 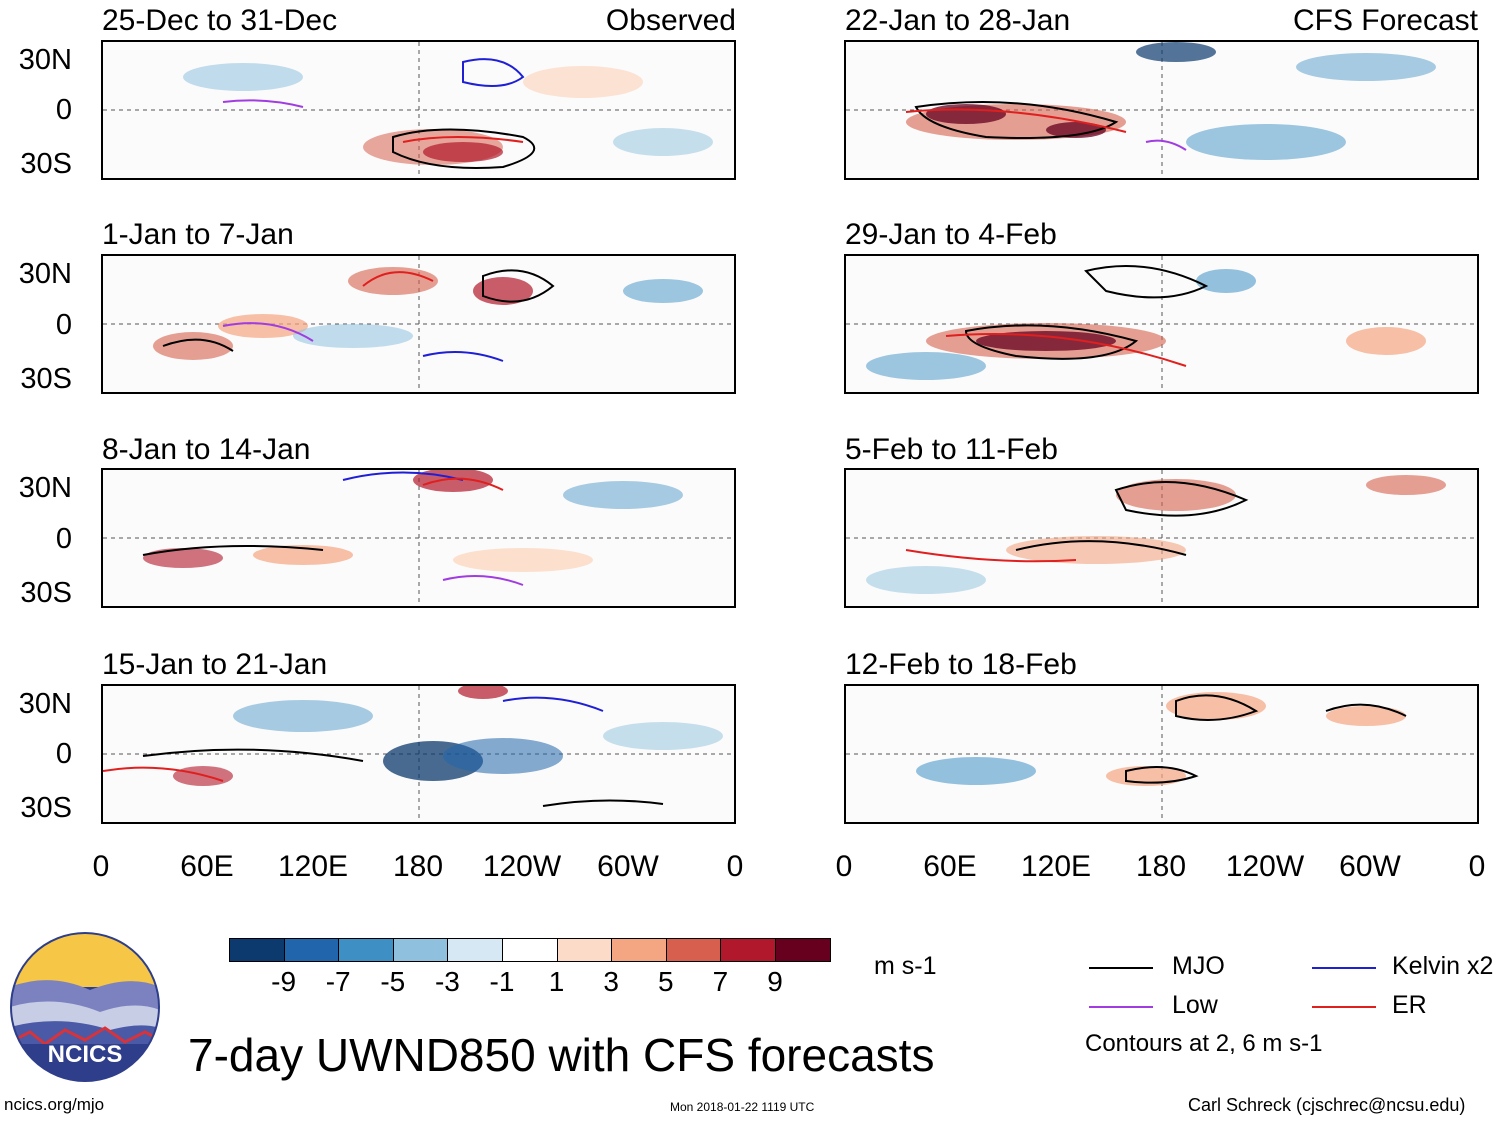 I want to click on lon-right-60e: 60E, so click(x=950, y=866).